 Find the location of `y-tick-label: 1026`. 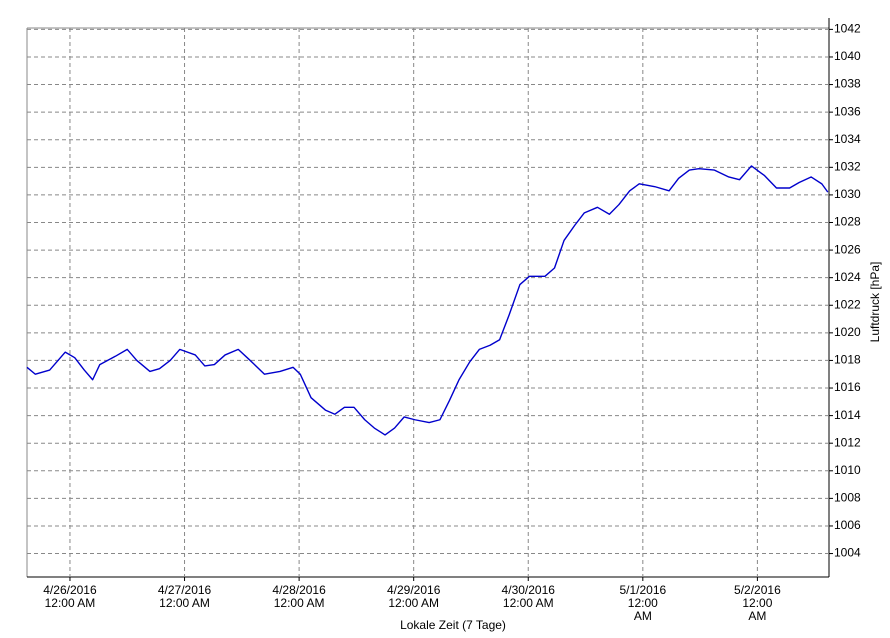

y-tick-label: 1026 is located at coordinates (847, 249).